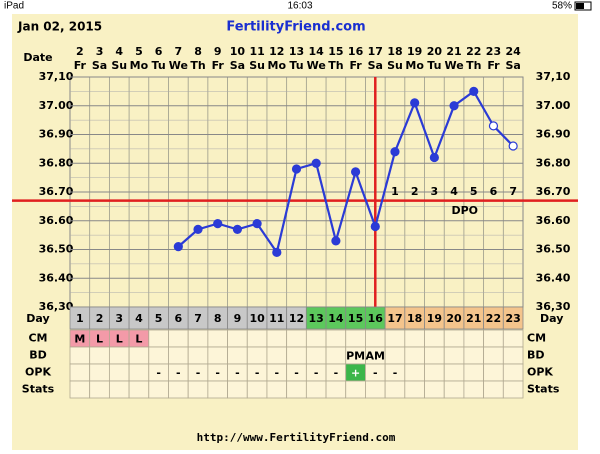 This screenshot has width=600, height=454. What do you see at coordinates (375, 356) in the screenshot?
I see `cell-text: AM` at bounding box center [375, 356].